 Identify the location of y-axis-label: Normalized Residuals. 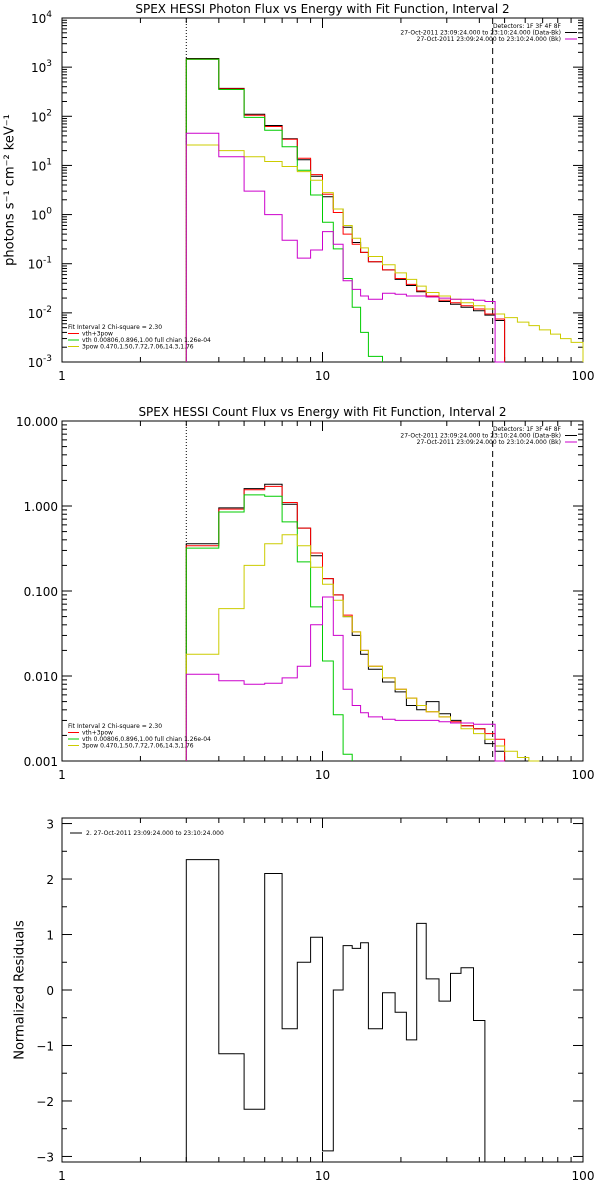
(20, 990).